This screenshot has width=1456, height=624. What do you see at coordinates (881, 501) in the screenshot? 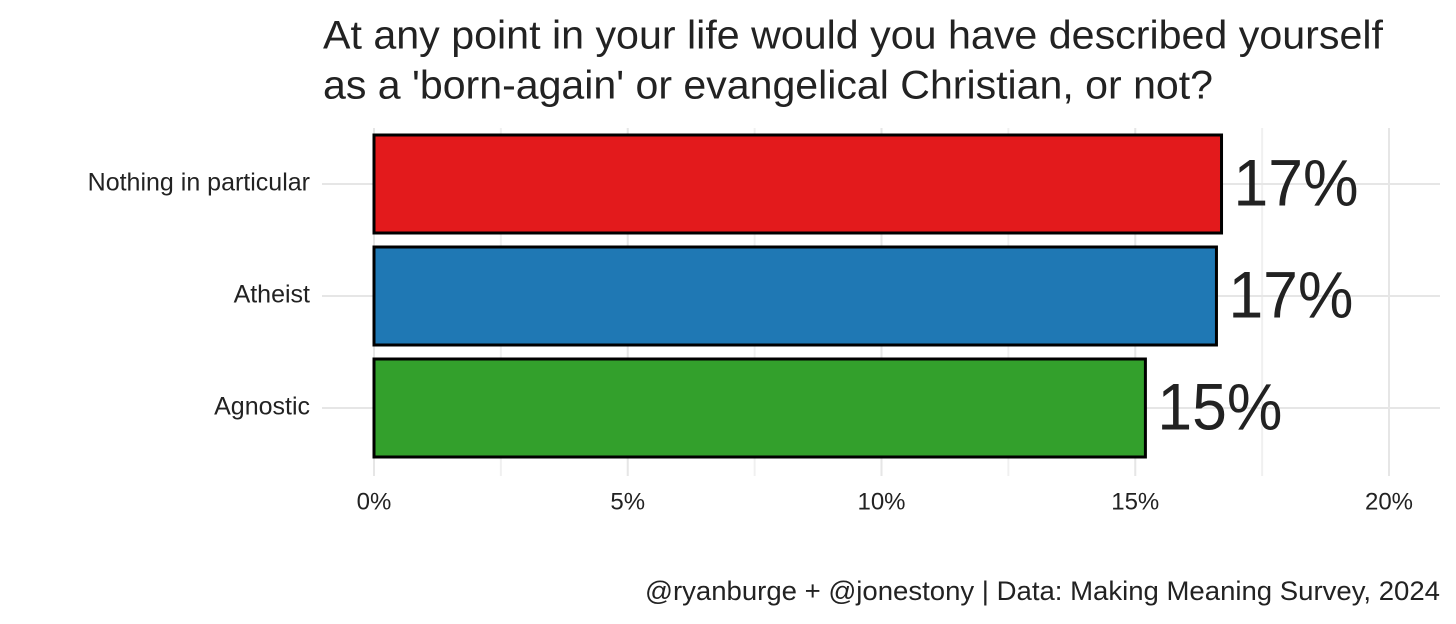
I see `x-tick-label: 10%` at bounding box center [881, 501].